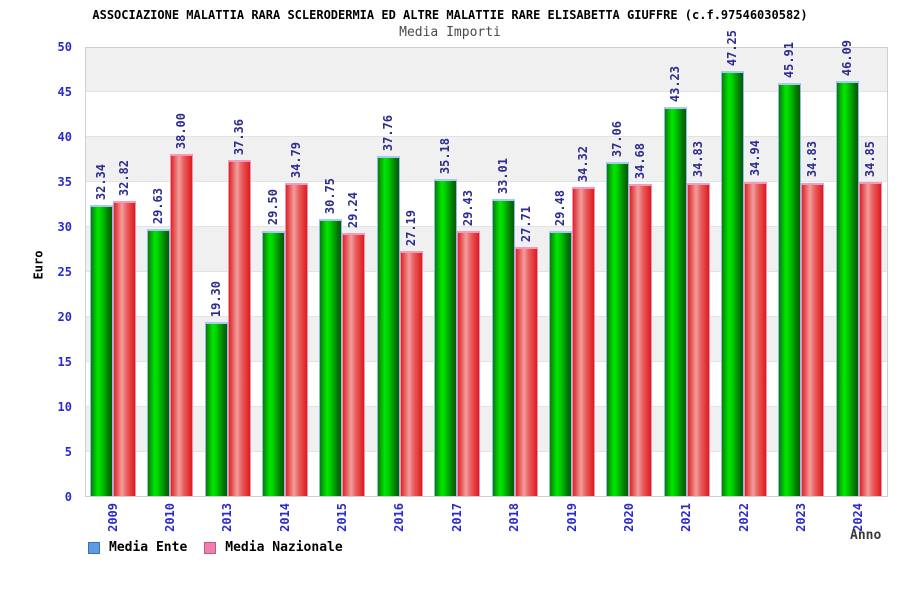 The image size is (900, 600). I want to click on bar-value-label-media-ente-2014: 29.50, so click(273, 207).